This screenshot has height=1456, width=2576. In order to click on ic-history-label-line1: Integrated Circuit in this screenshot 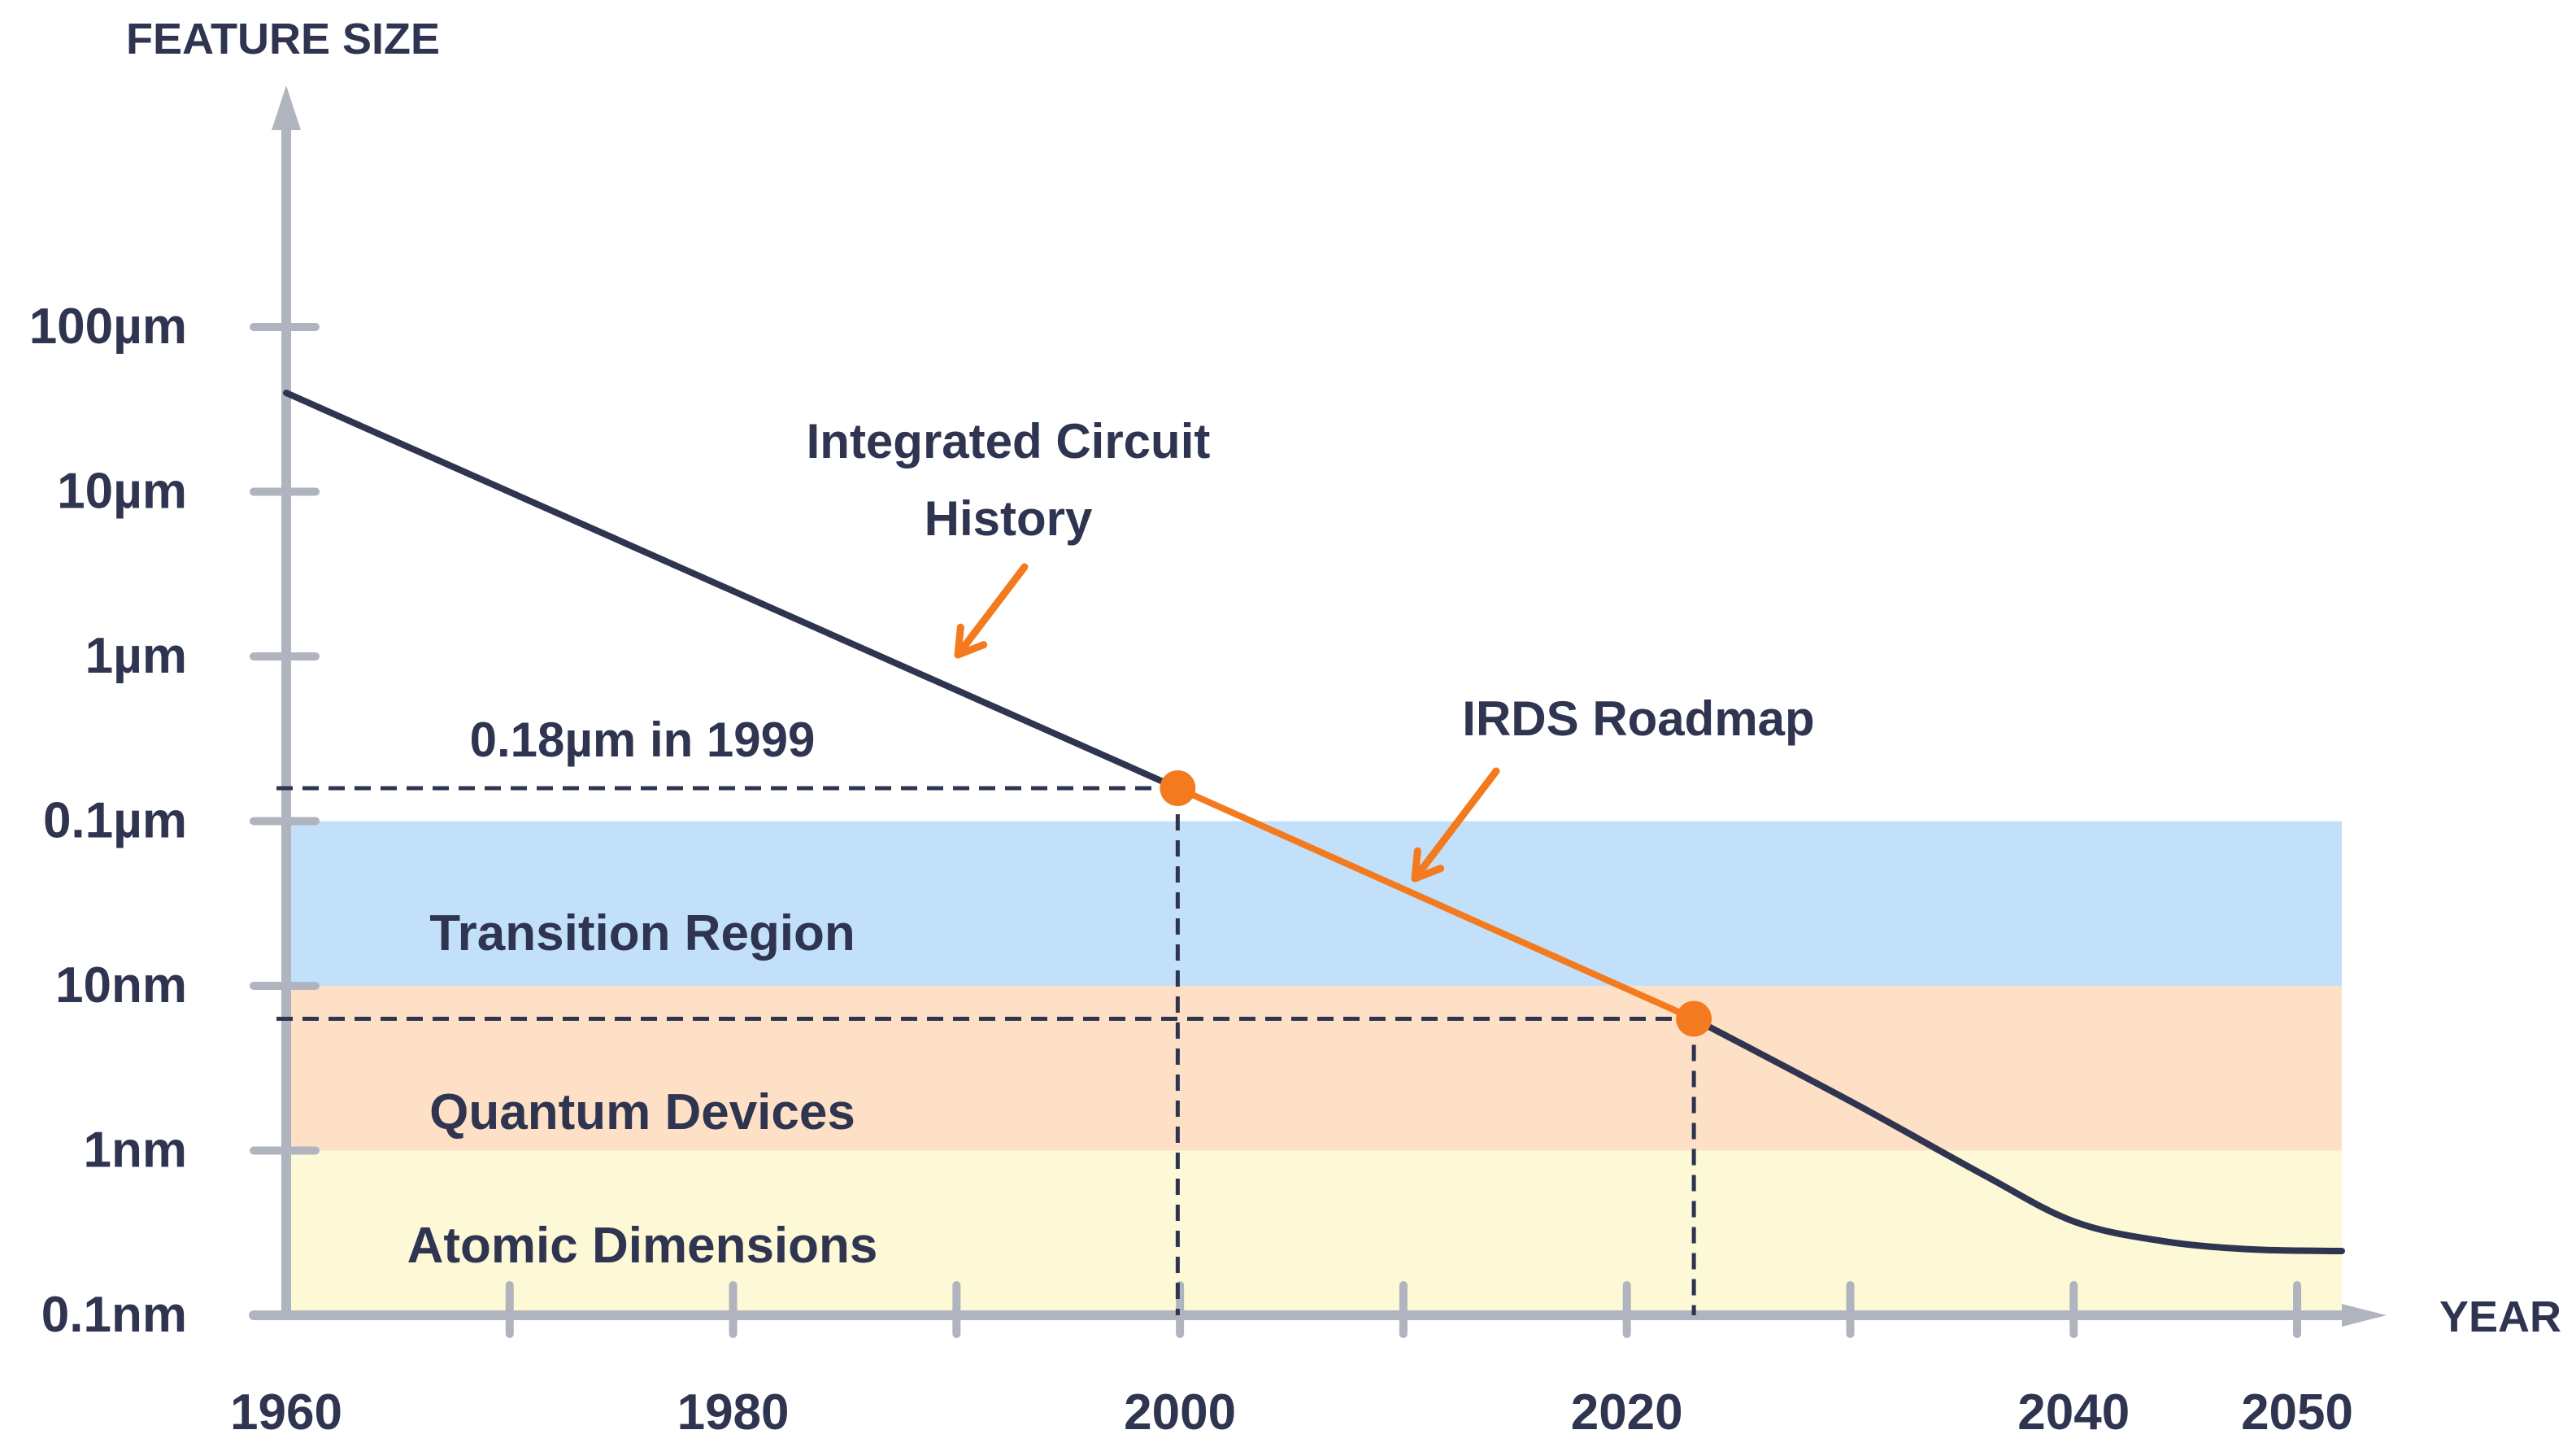, I will do `click(1009, 442)`.